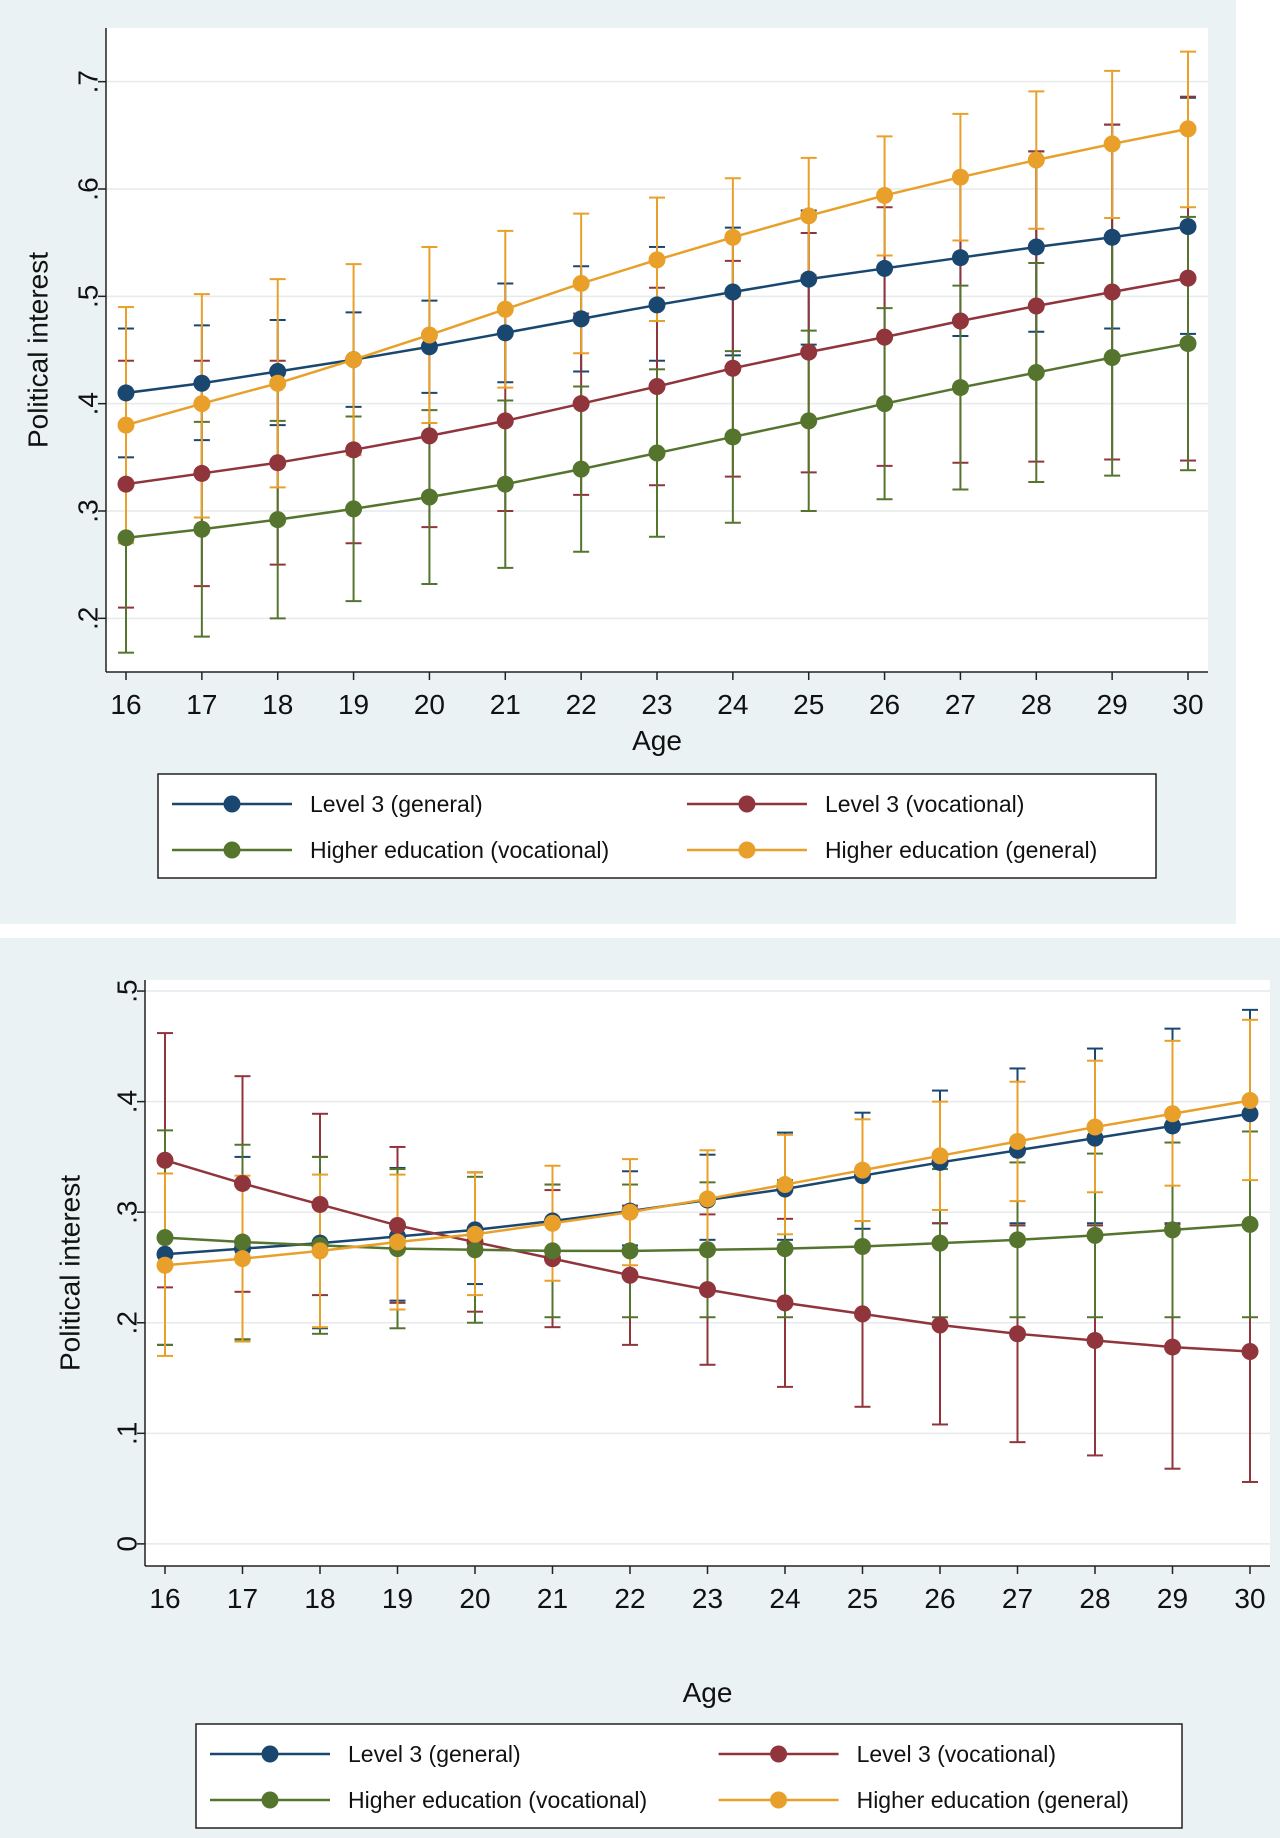  Describe the element at coordinates (862, 1598) in the screenshot. I see `x-tick-label: 25` at that location.